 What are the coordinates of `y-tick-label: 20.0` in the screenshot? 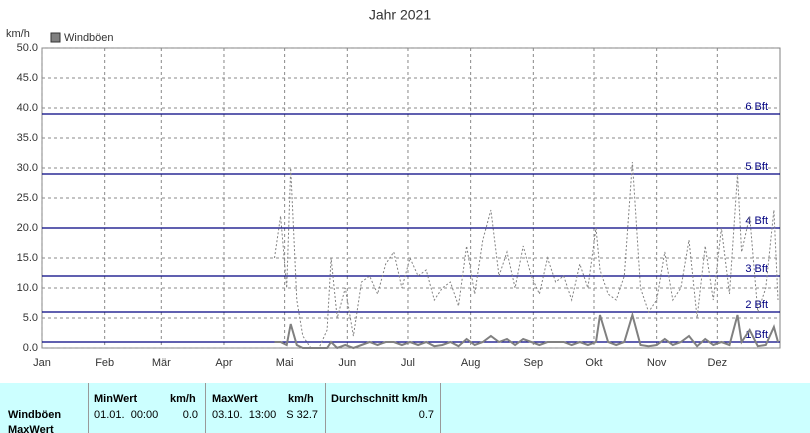 It's located at (27, 228).